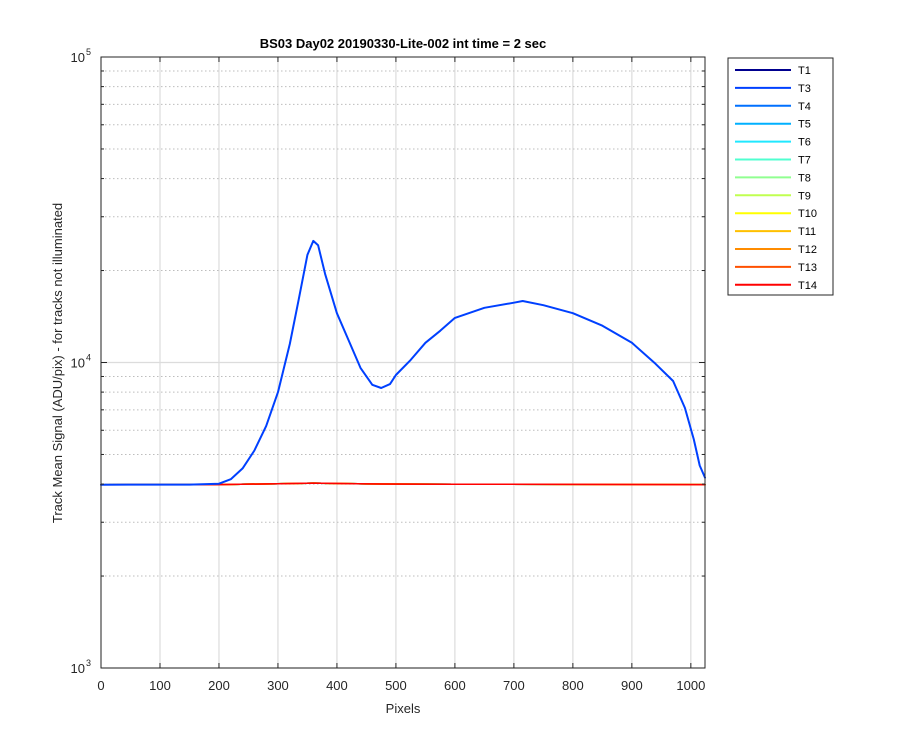 This screenshot has height=750, width=900. What do you see at coordinates (804, 196) in the screenshot?
I see `legend-label: T9` at bounding box center [804, 196].